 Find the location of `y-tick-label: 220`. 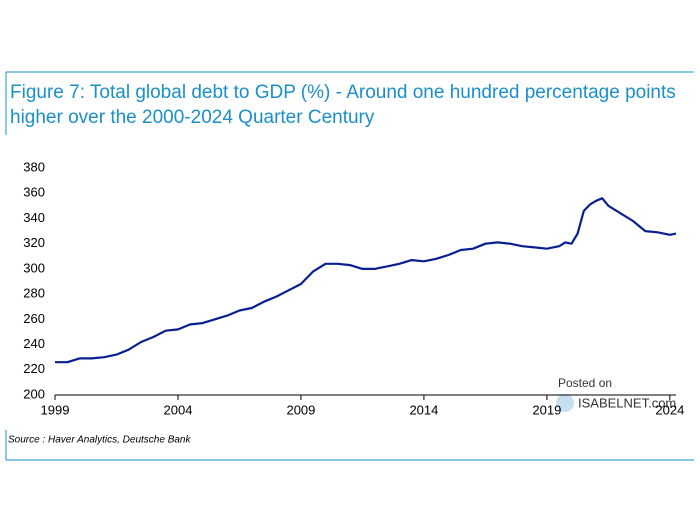

y-tick-label: 220 is located at coordinates (34, 368).